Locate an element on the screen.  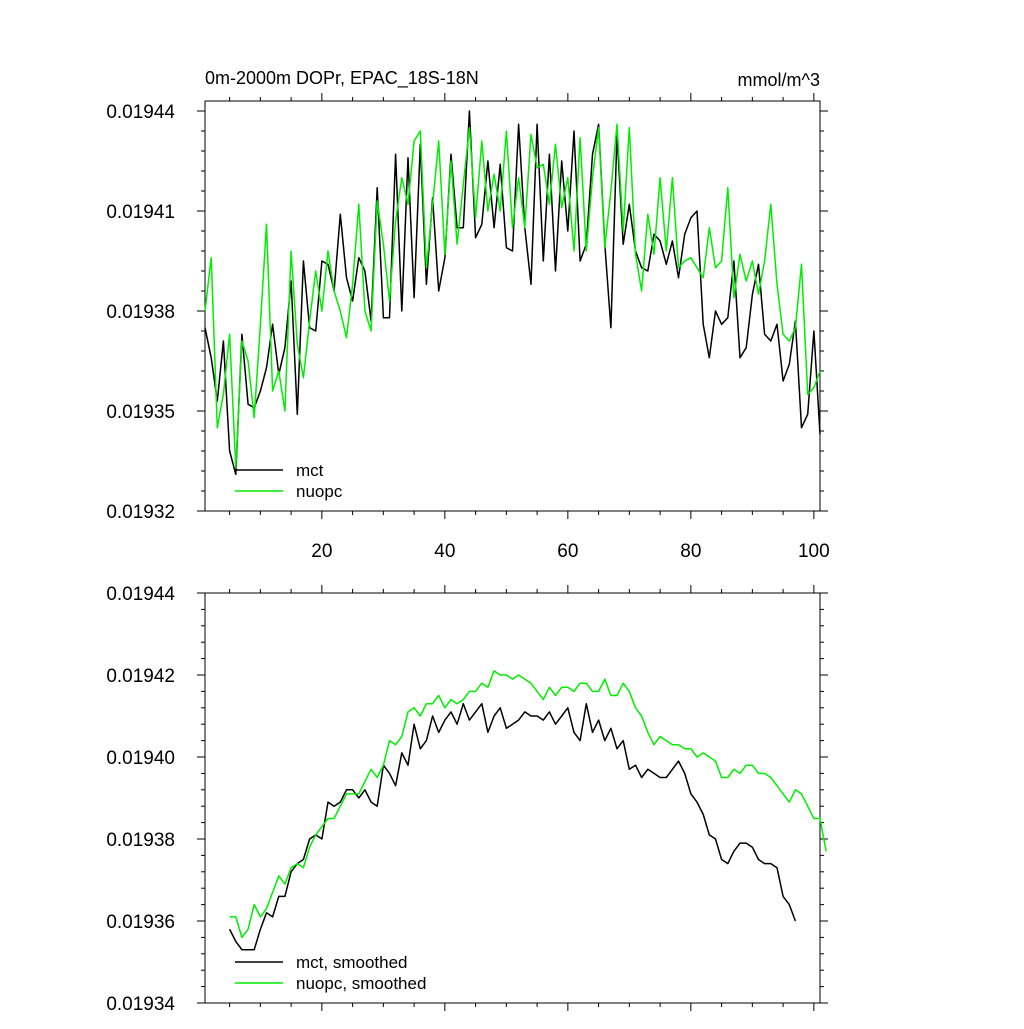
x-tick-label: 100 is located at coordinates (814, 551).